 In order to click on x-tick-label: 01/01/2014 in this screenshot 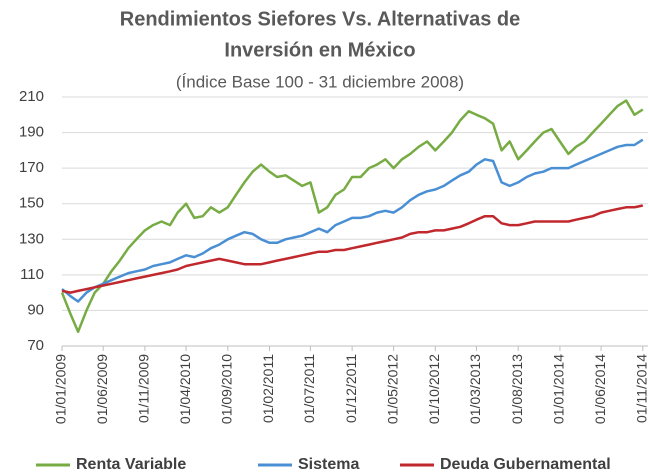, I will do `click(559, 389)`.